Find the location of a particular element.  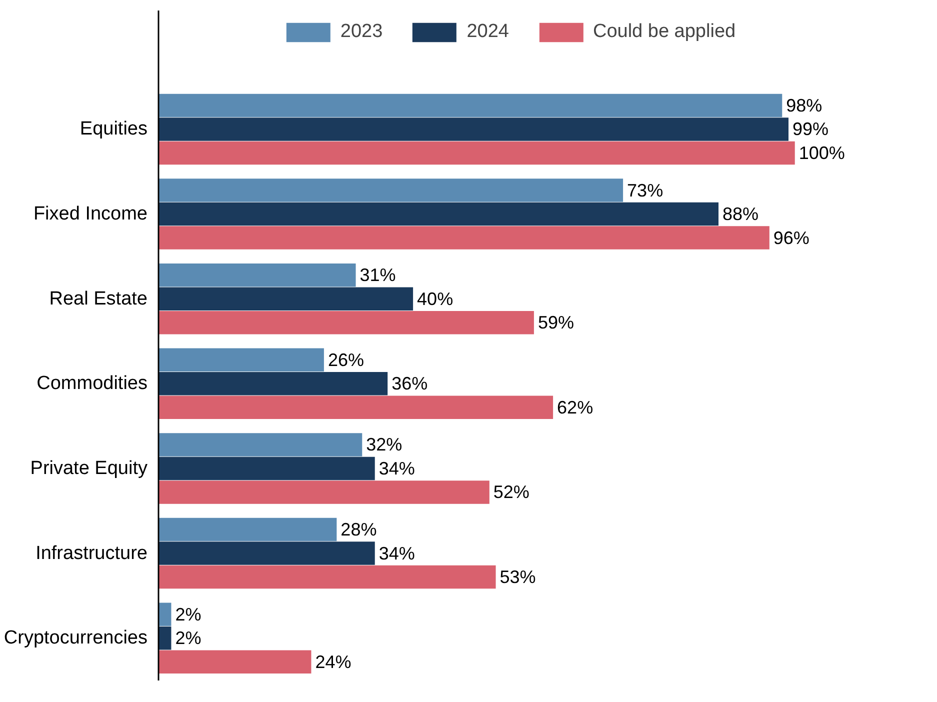

data-label: 36% is located at coordinates (410, 384).